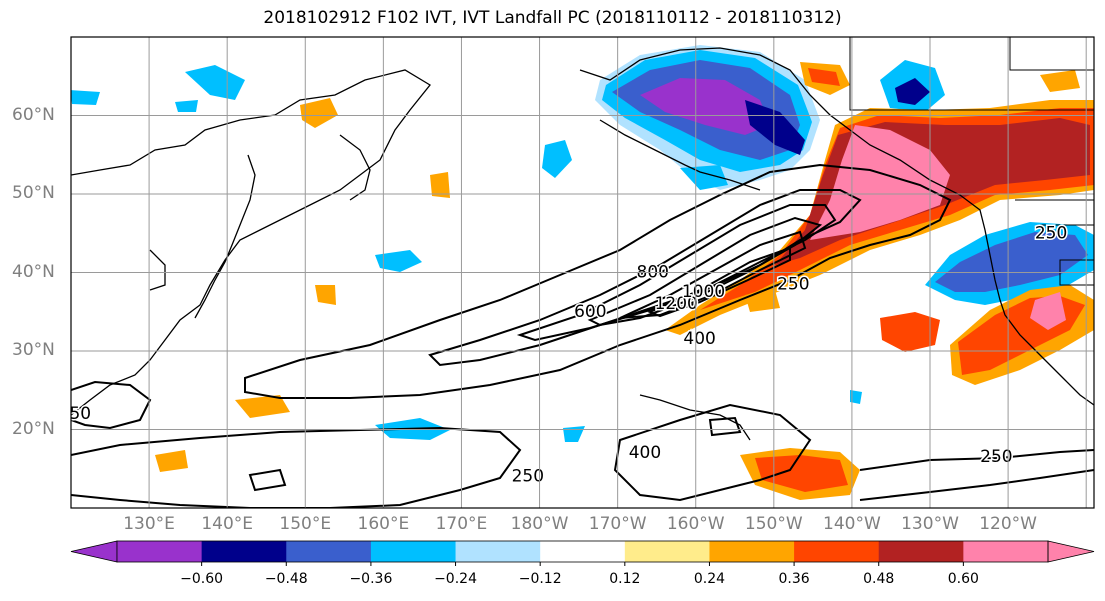 The width and height of the screenshot is (1105, 601). I want to click on colorbar-outline, so click(582, 551).